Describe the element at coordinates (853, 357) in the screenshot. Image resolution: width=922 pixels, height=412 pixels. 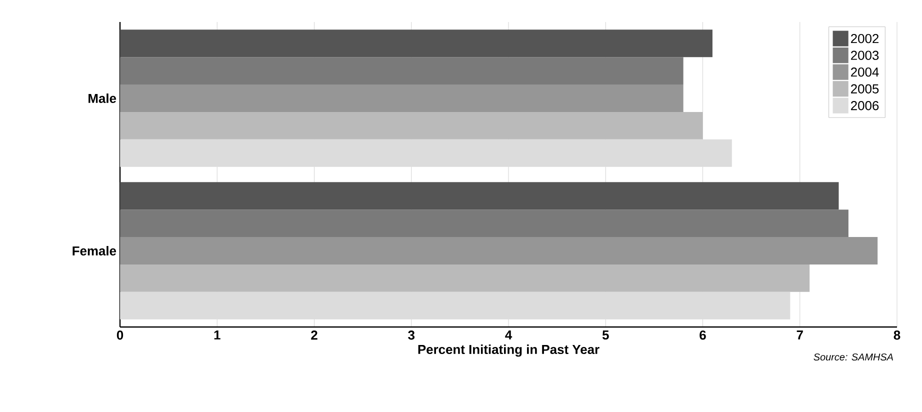
I see `source-note: Source: SAMHSA` at that location.